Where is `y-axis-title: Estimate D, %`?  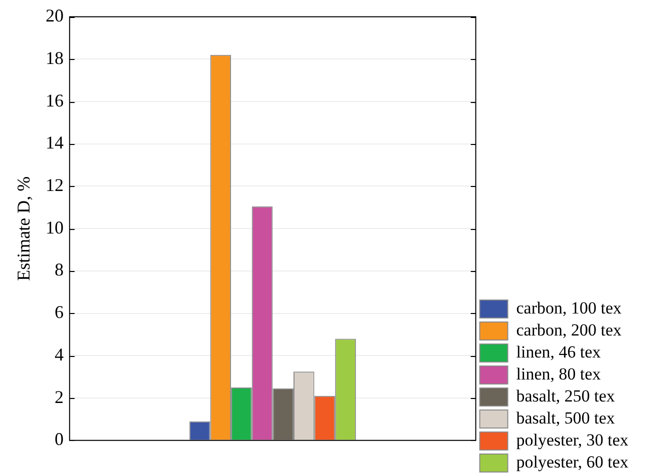 y-axis-title: Estimate D, % is located at coordinates (24, 228).